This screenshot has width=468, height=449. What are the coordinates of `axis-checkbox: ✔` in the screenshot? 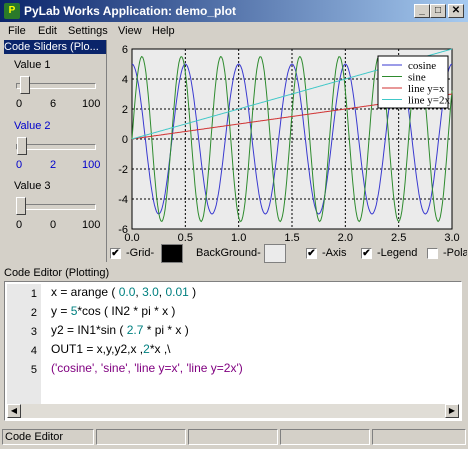 It's located at (311, 253).